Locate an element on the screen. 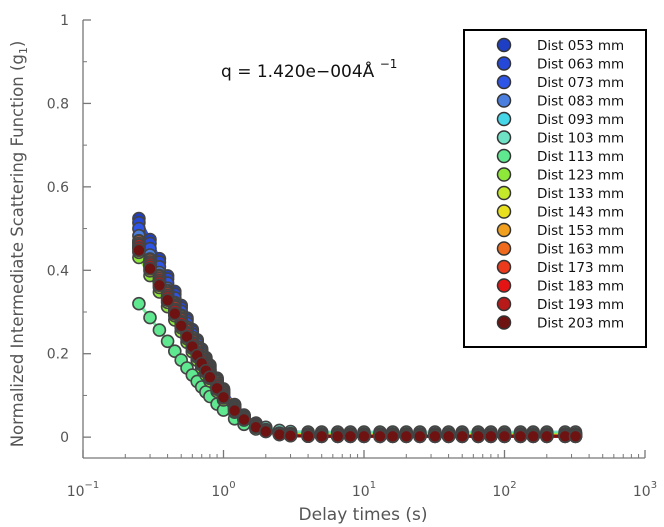 This screenshot has height=527, width=664. y-axis-label-subscript: 1 is located at coordinates (23, 50).